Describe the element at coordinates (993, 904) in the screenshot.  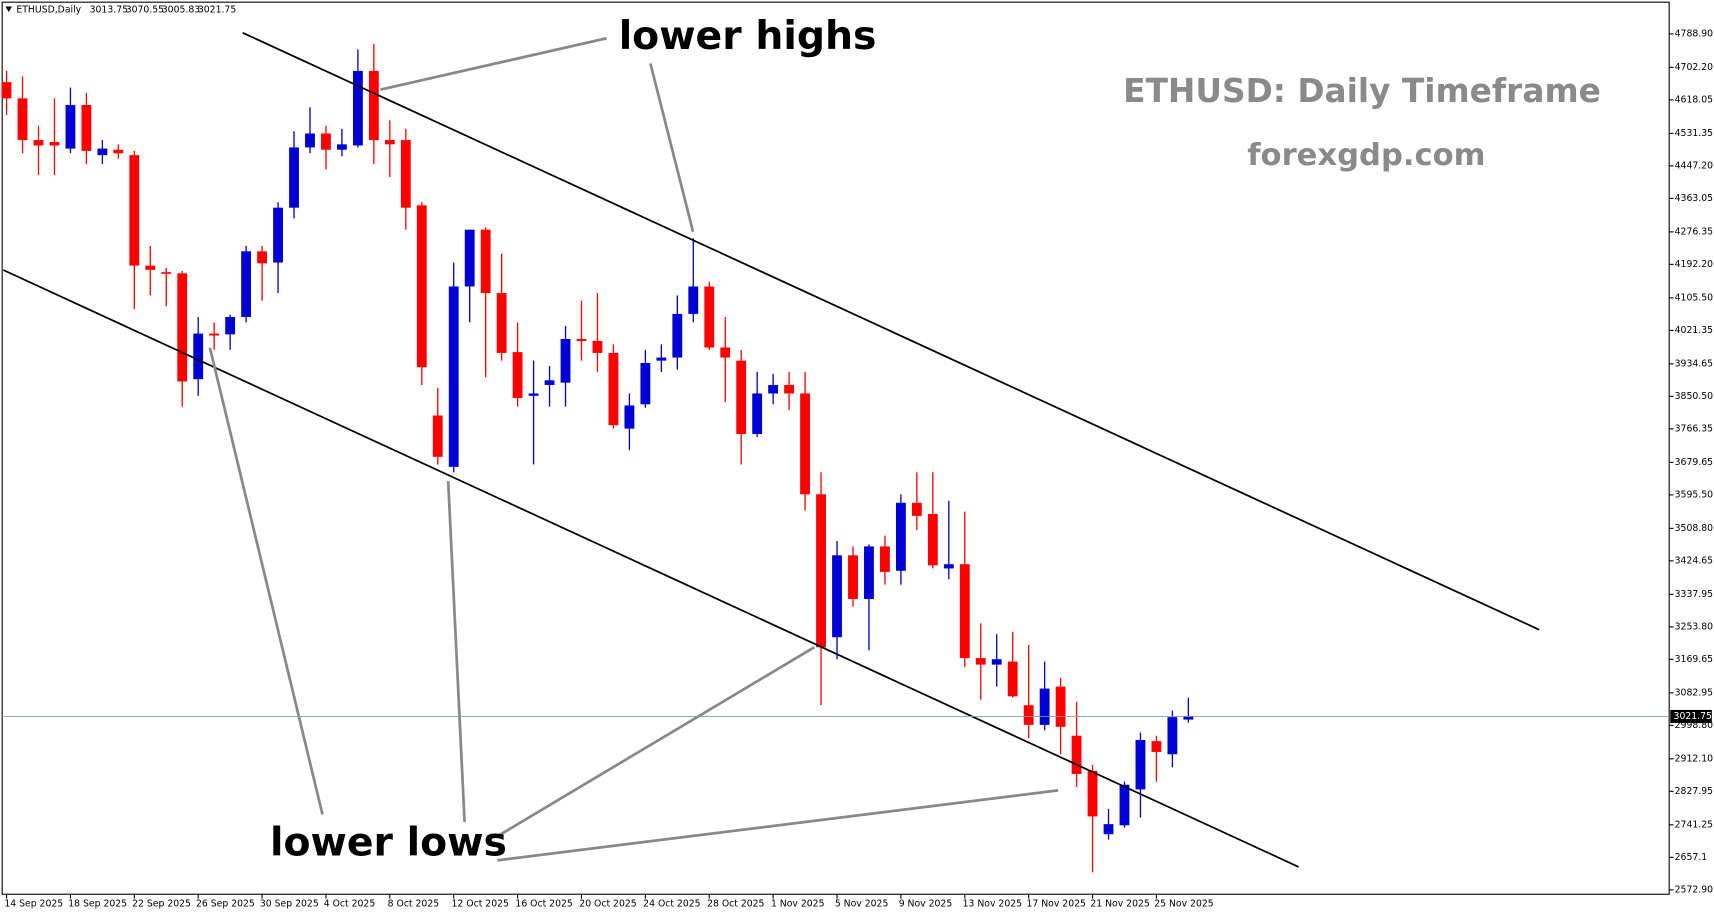
I see `x-tick-label: 13 Nov 2025` at that location.